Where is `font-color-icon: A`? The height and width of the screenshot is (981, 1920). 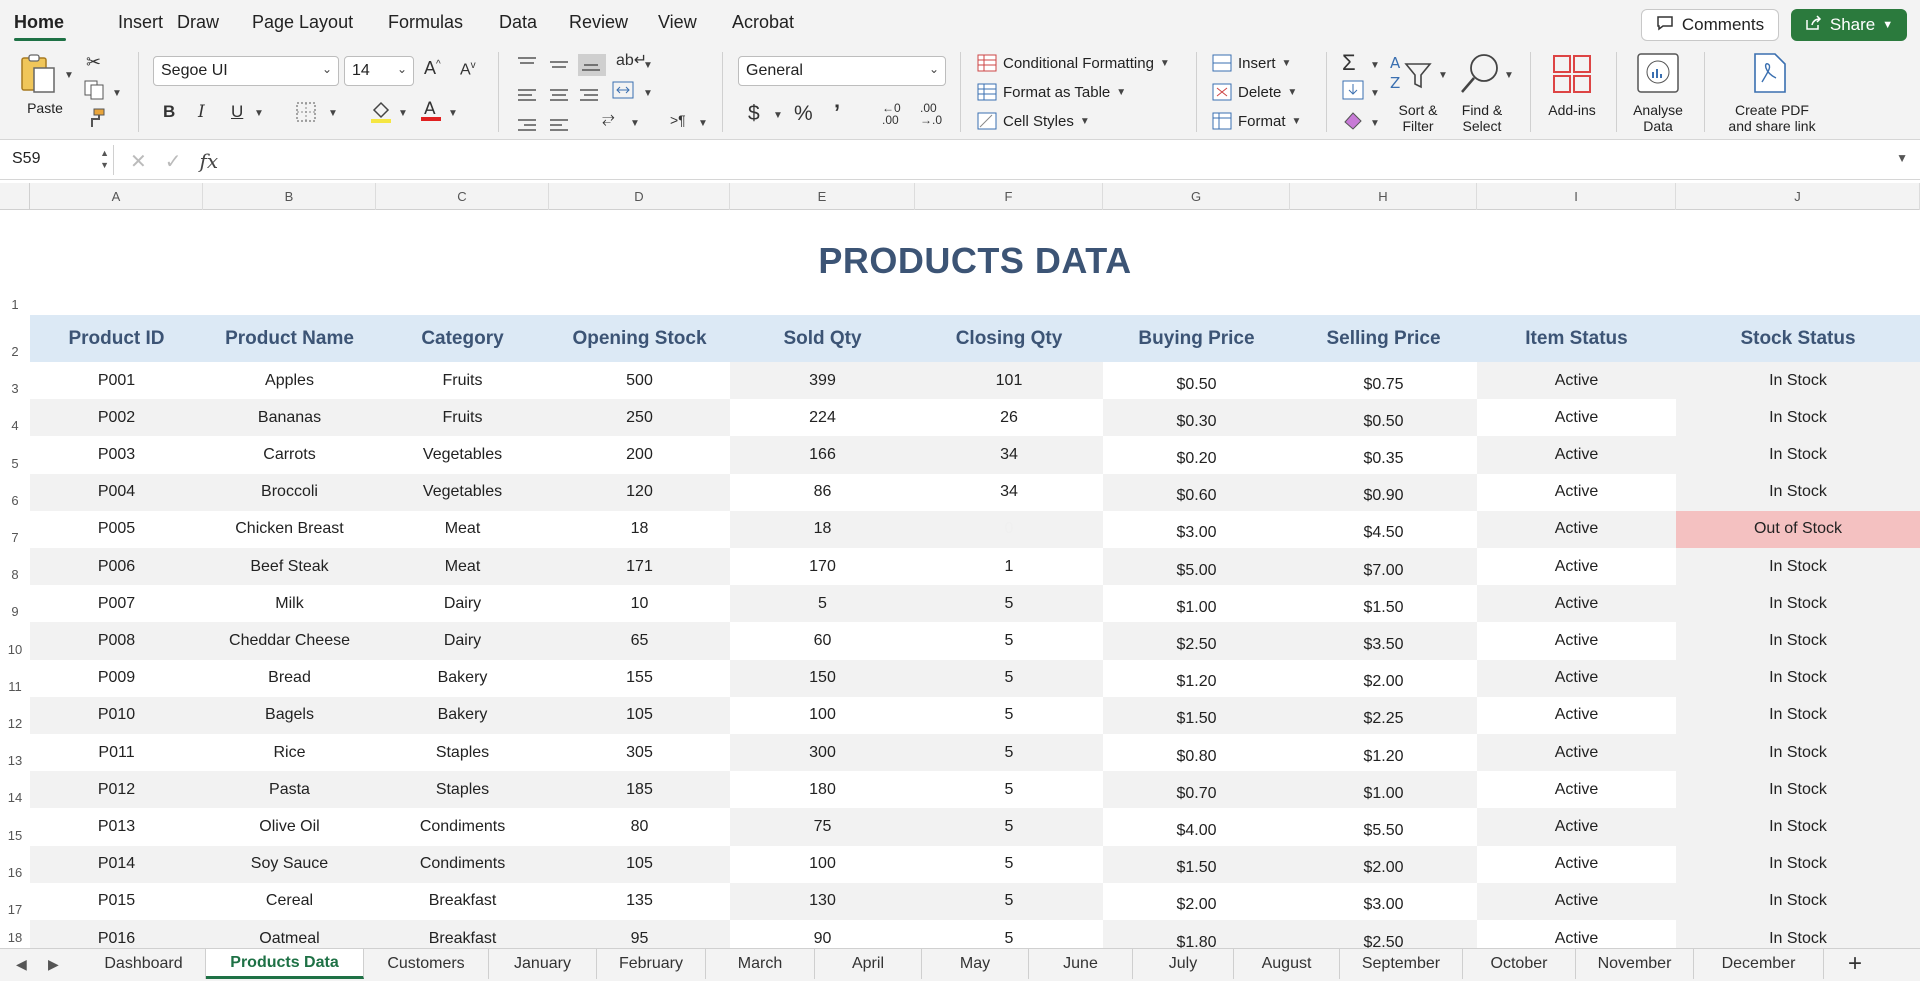 font-color-icon: A is located at coordinates (431, 112).